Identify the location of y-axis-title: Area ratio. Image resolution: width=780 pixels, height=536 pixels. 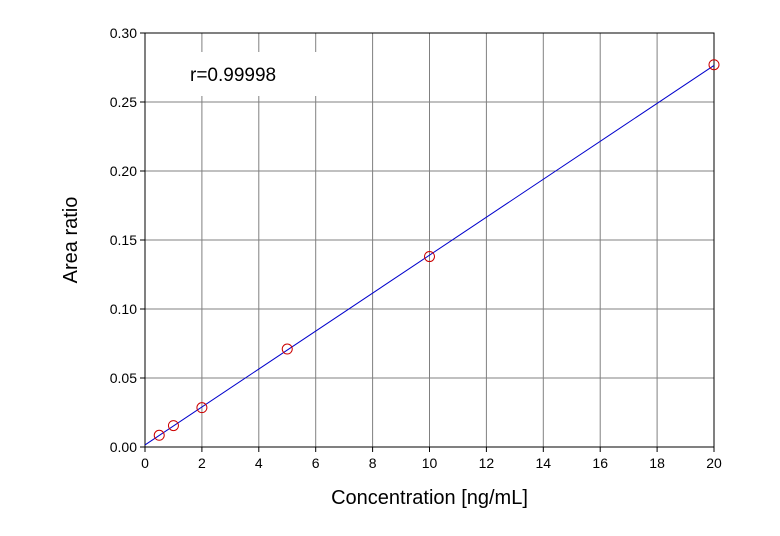
(71, 240).